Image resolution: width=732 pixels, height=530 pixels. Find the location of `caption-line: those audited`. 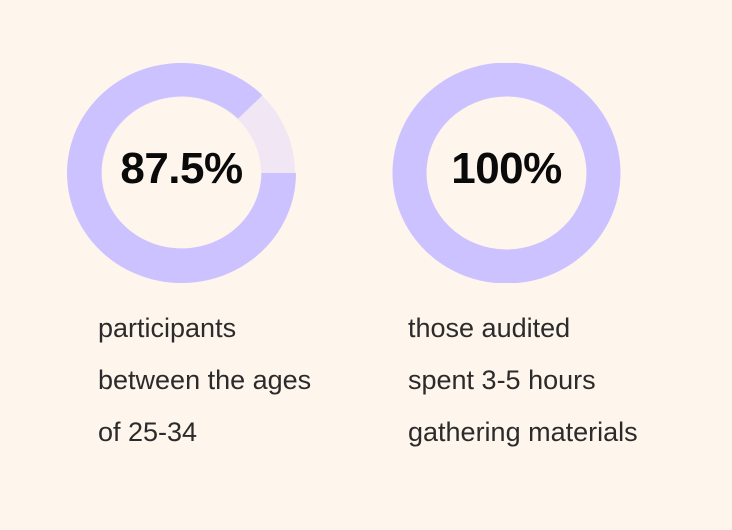

caption-line: those audited is located at coordinates (489, 328).